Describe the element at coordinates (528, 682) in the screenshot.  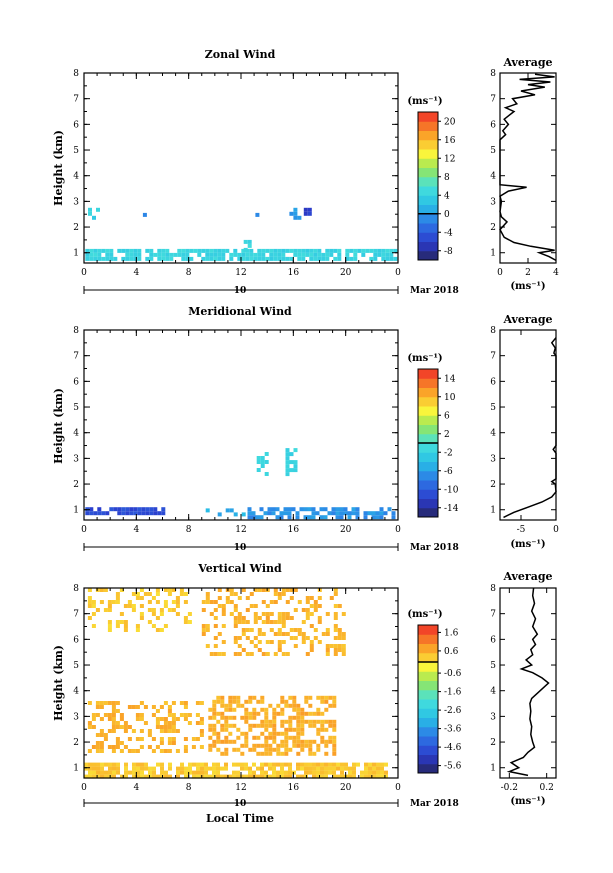
I see `average-profile-line` at that location.